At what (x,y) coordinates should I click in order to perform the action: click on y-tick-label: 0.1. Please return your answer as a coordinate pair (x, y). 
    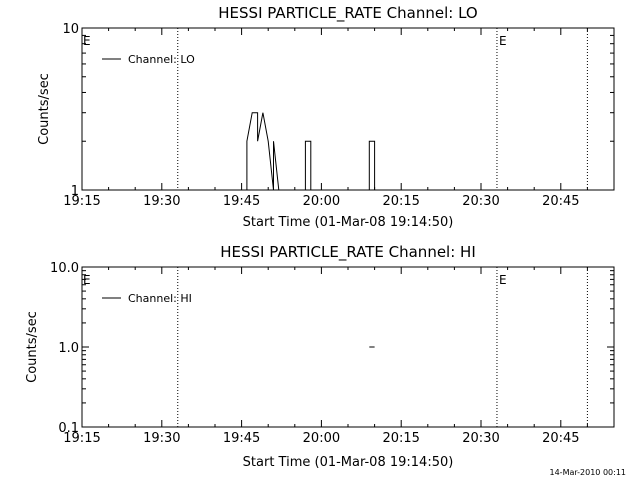
    Looking at the image, I should click on (68, 428).